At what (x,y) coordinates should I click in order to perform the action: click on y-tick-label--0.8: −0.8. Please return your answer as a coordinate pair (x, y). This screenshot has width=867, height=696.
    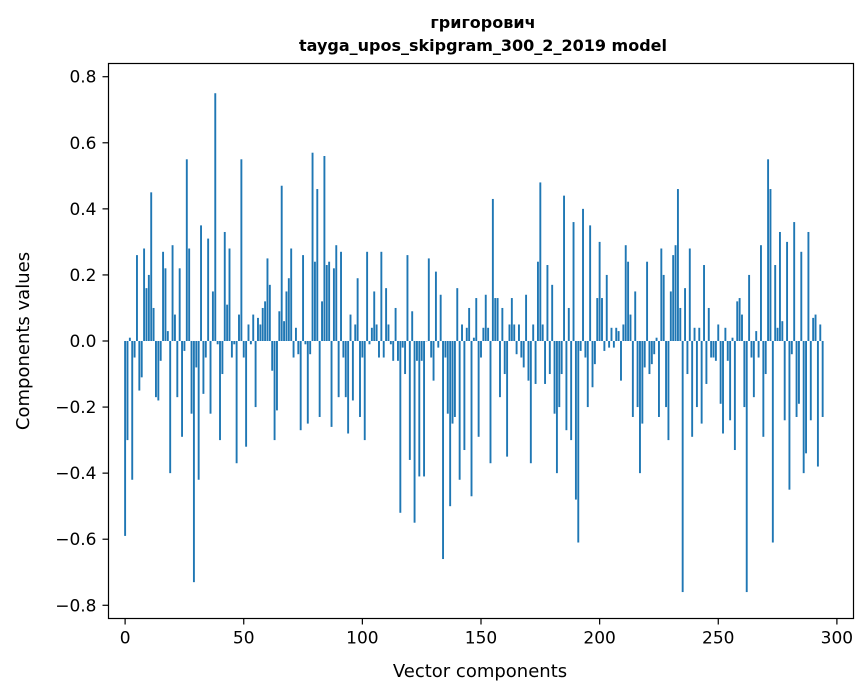
    Looking at the image, I should click on (75, 606).